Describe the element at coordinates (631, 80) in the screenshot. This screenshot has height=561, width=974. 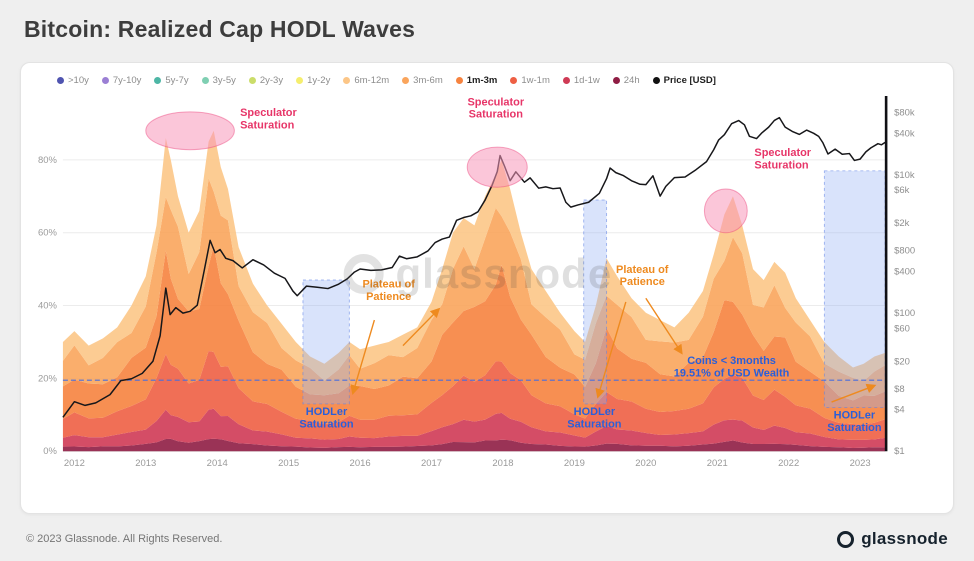
I see `legend-label: 24h` at that location.